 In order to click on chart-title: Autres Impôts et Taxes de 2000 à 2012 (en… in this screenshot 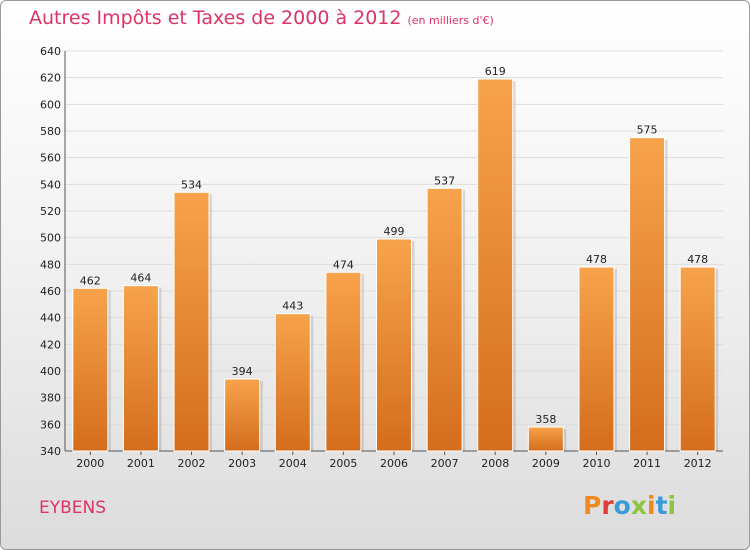, I will do `click(261, 18)`.